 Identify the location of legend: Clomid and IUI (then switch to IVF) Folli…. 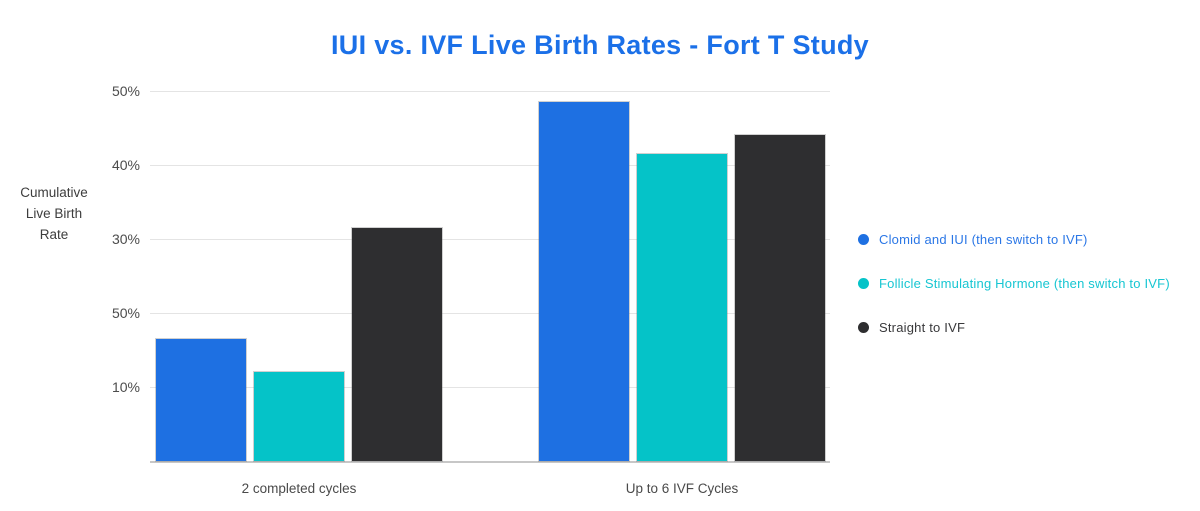
(1014, 283).